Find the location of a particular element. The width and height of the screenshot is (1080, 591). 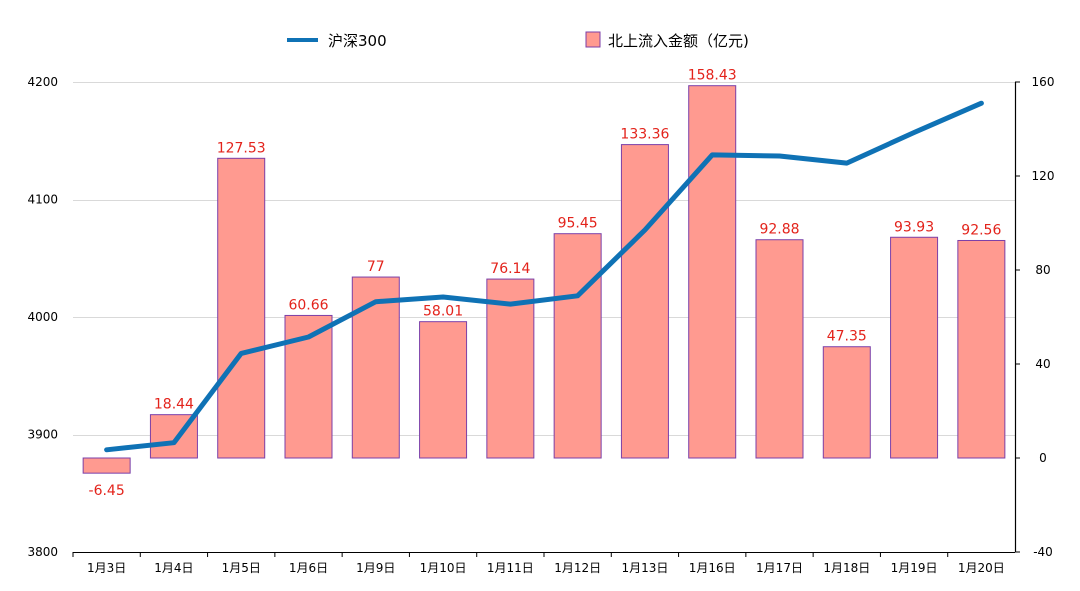

left-tick-label: 3800 is located at coordinates (42, 552).